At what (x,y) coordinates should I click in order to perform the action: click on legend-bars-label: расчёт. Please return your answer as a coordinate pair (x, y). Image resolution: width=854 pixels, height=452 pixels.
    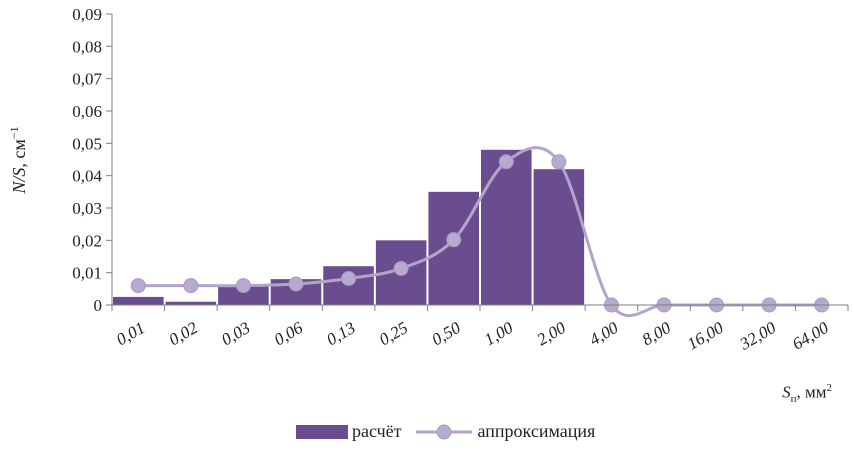
    Looking at the image, I should click on (377, 431).